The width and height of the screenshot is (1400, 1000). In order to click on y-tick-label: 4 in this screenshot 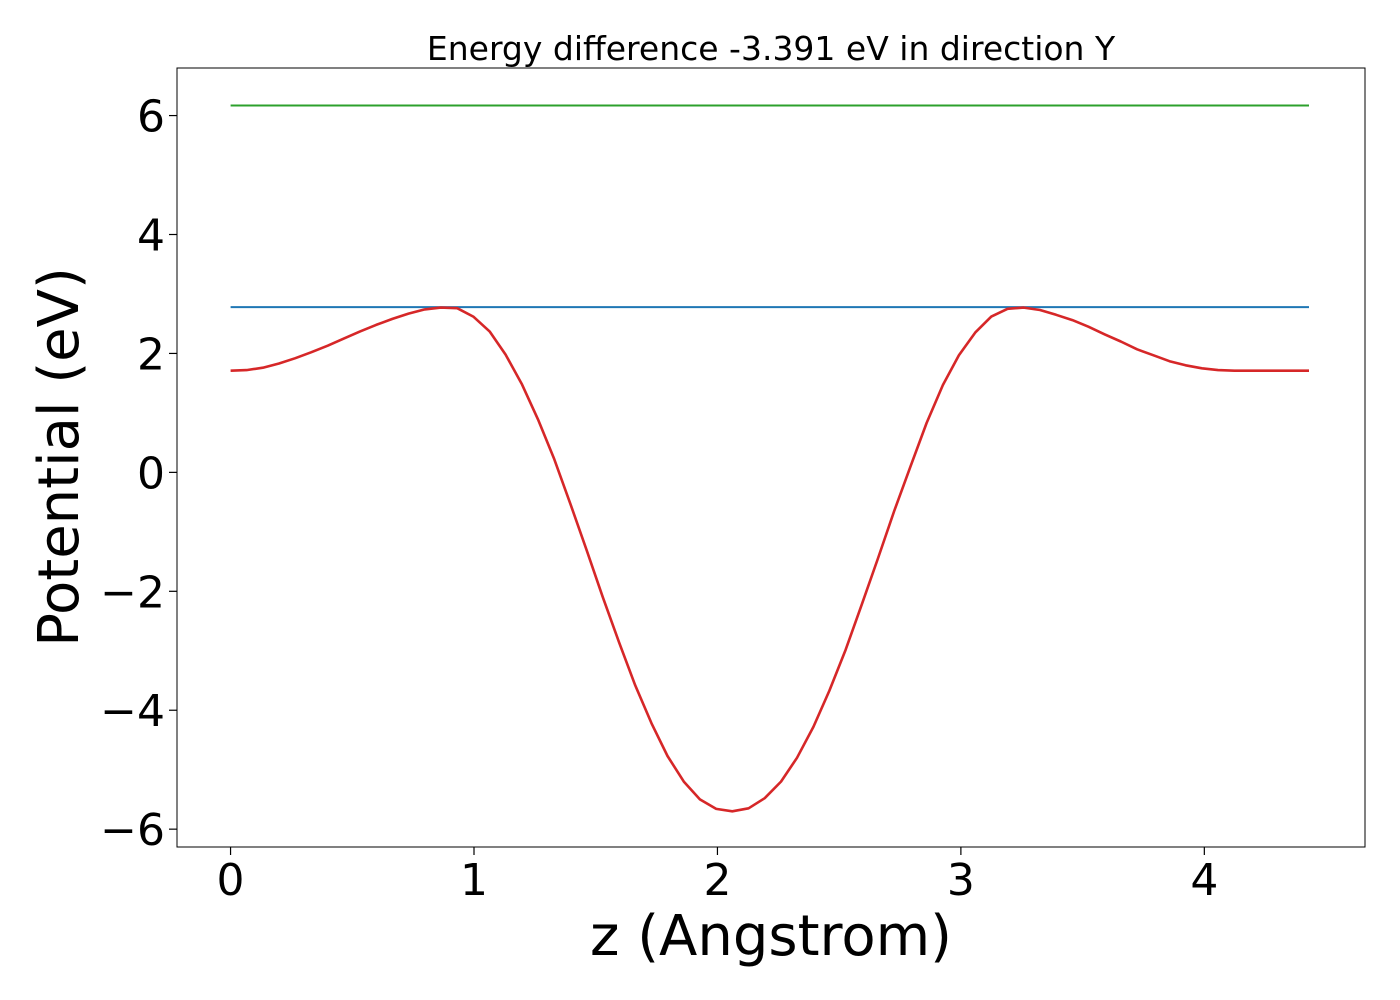, I will do `click(151, 236)`.